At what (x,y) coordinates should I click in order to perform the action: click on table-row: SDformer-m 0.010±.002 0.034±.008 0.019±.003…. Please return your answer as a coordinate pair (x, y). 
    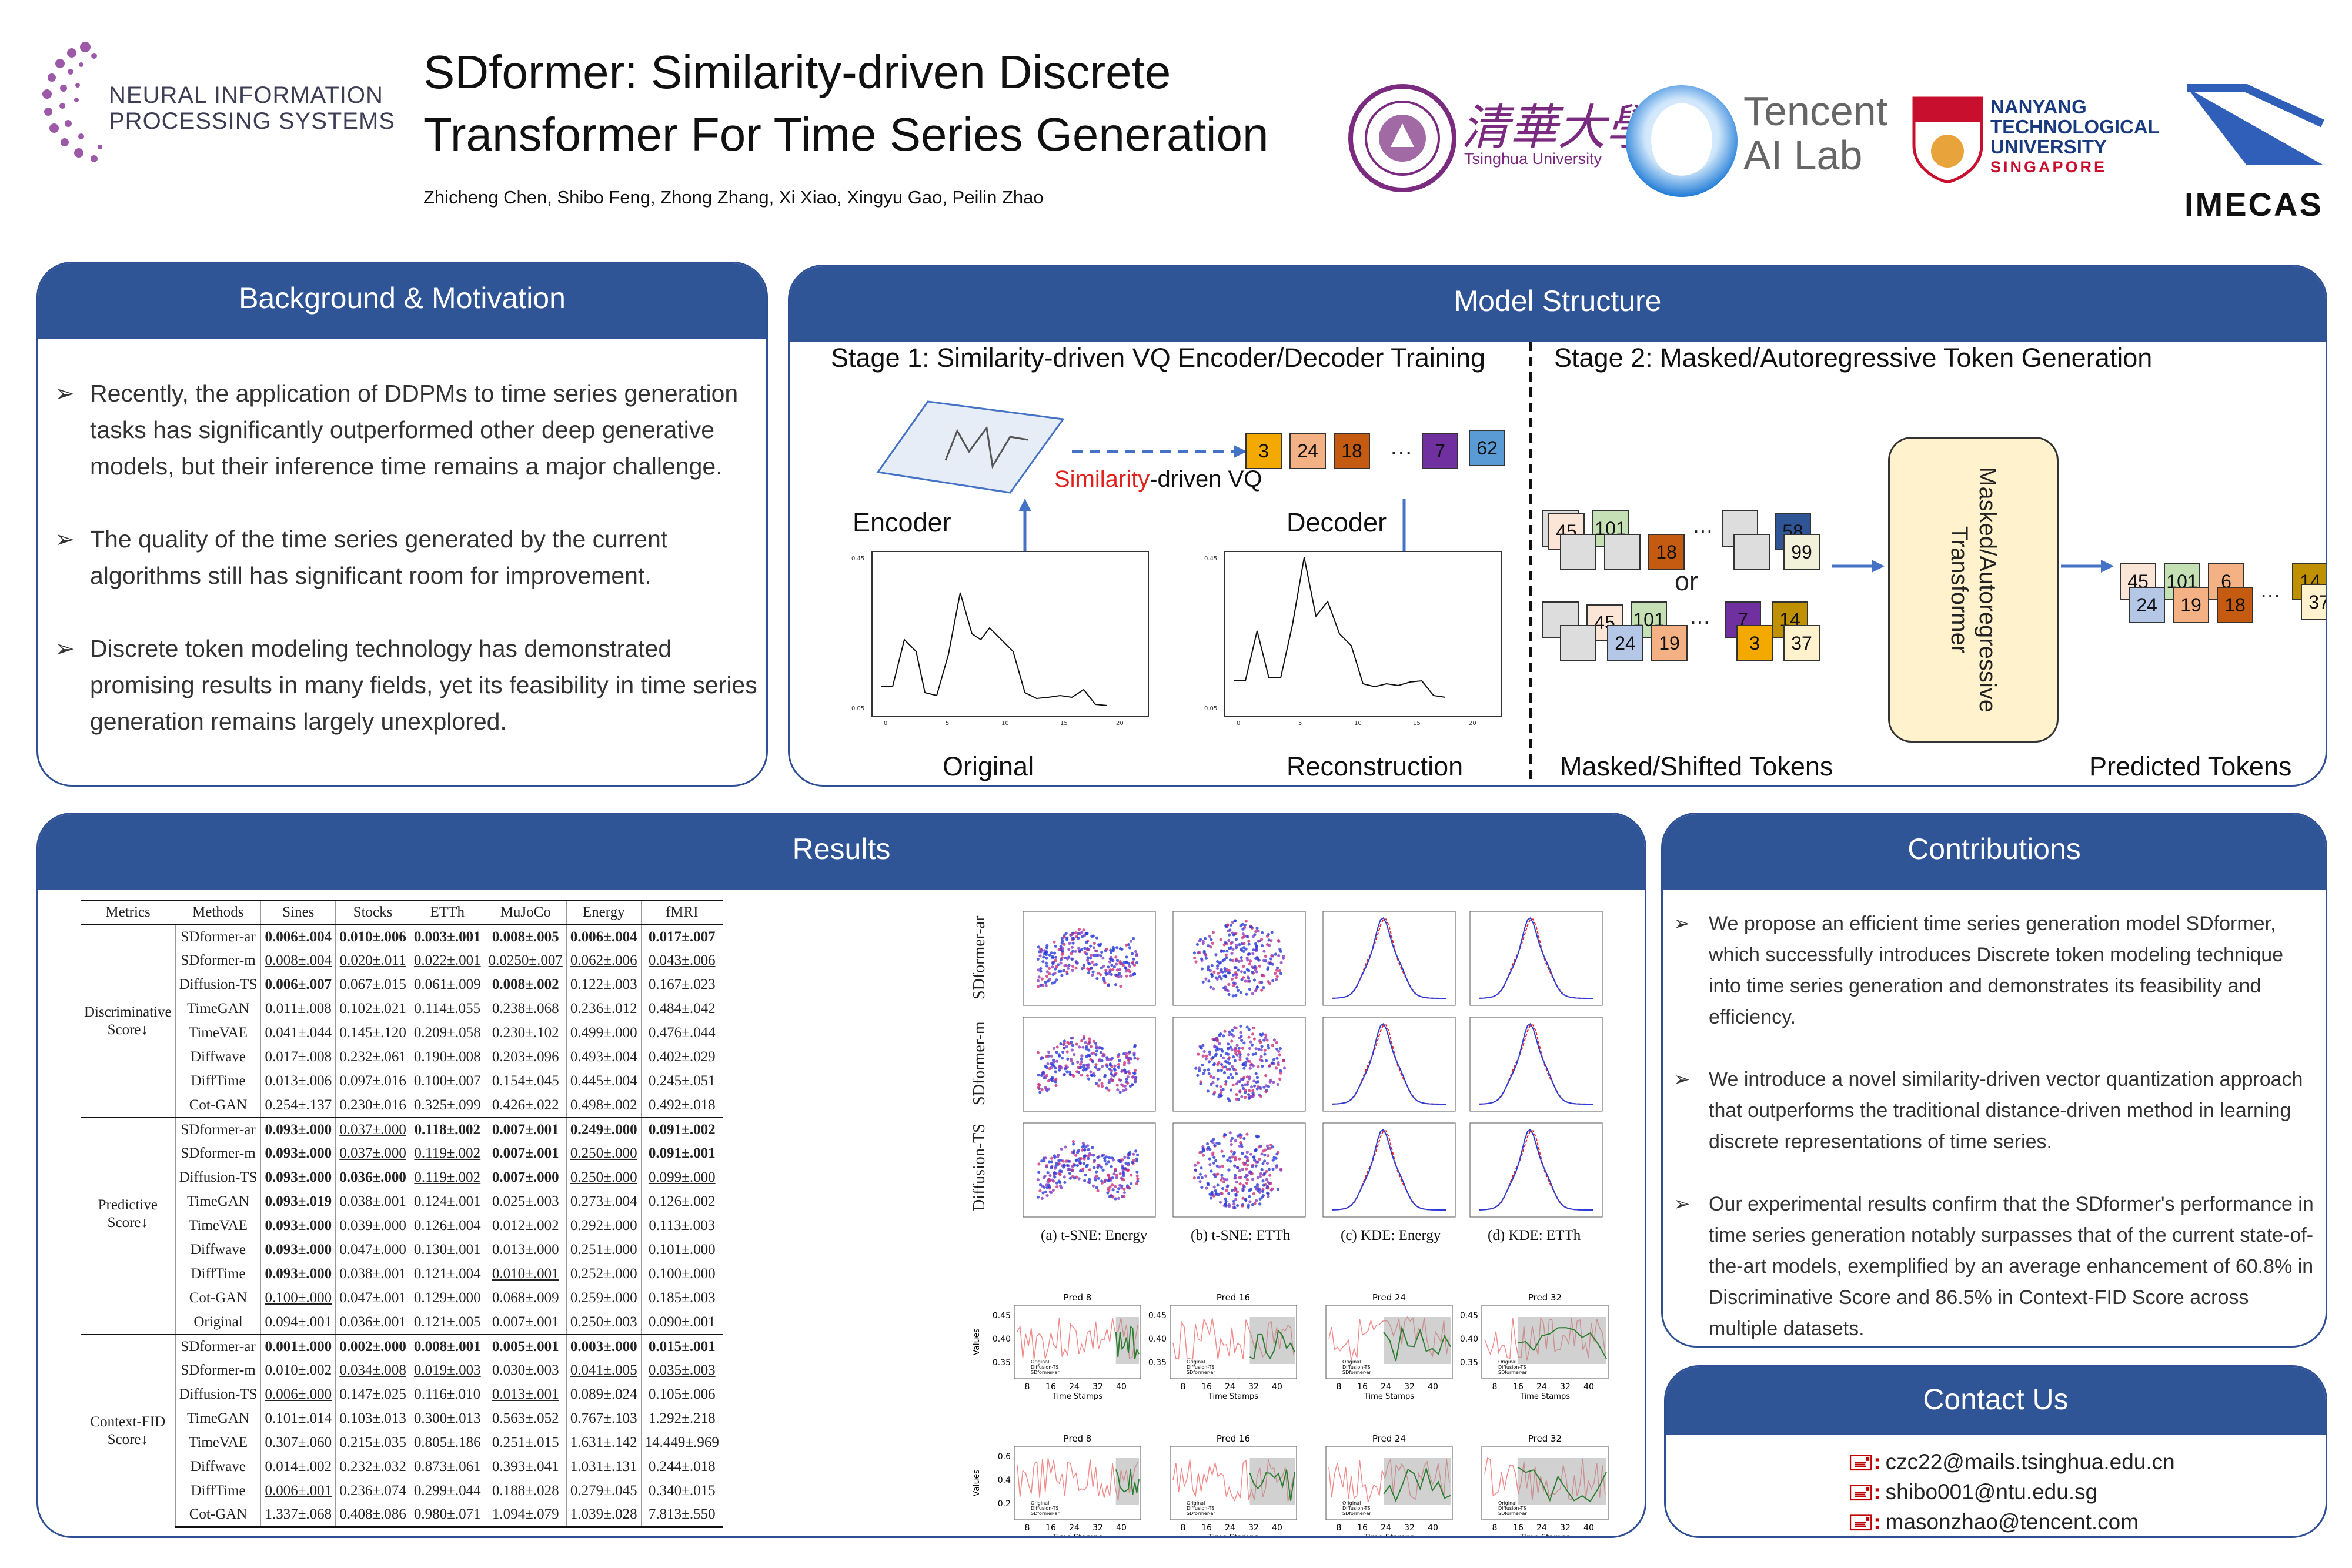
    Looking at the image, I should click on (402, 1370).